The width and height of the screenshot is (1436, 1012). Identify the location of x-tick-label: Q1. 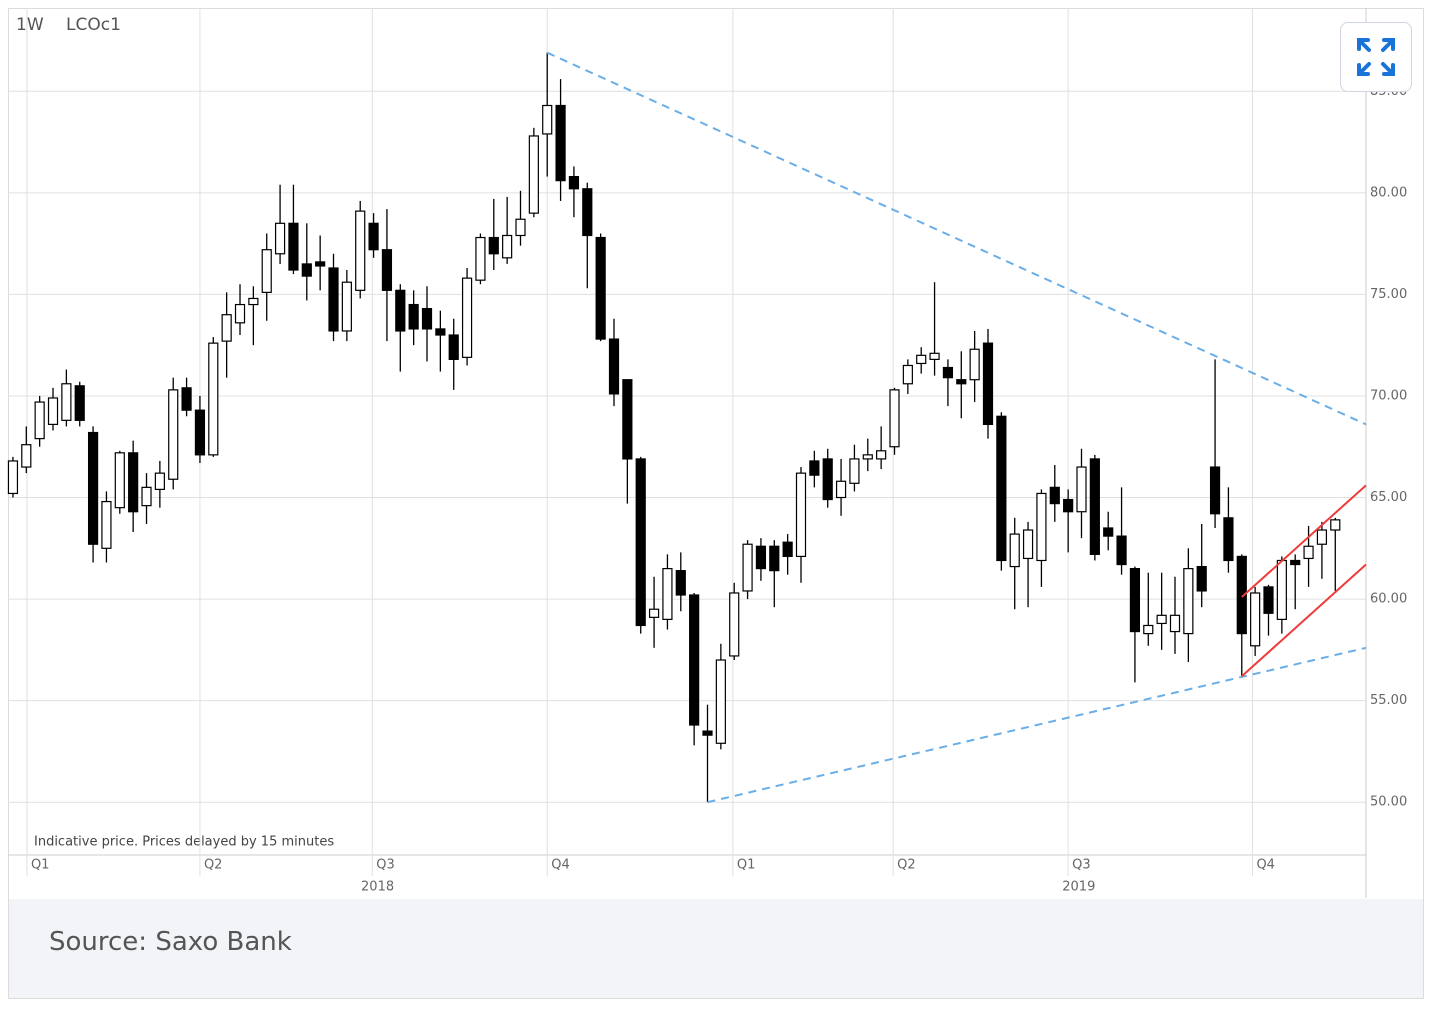
(40, 865).